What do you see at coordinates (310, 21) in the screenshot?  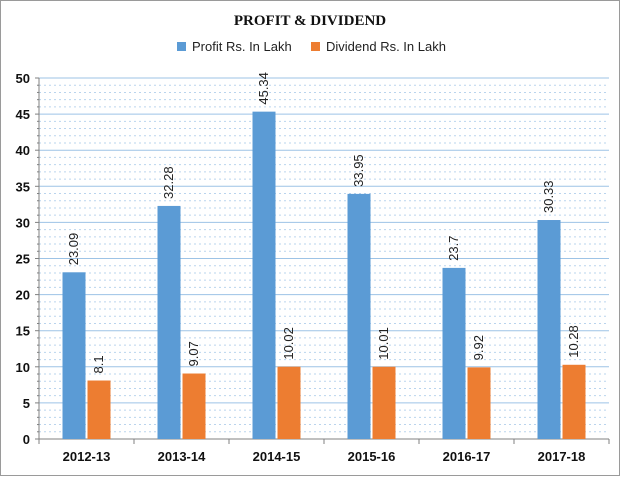 I see `chart-title: PROFIT & DIVIDEND` at bounding box center [310, 21].